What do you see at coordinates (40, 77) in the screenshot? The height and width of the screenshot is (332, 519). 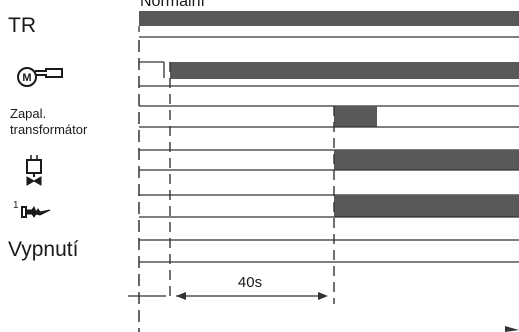 I see `fan-motor-icon: M` at bounding box center [40, 77].